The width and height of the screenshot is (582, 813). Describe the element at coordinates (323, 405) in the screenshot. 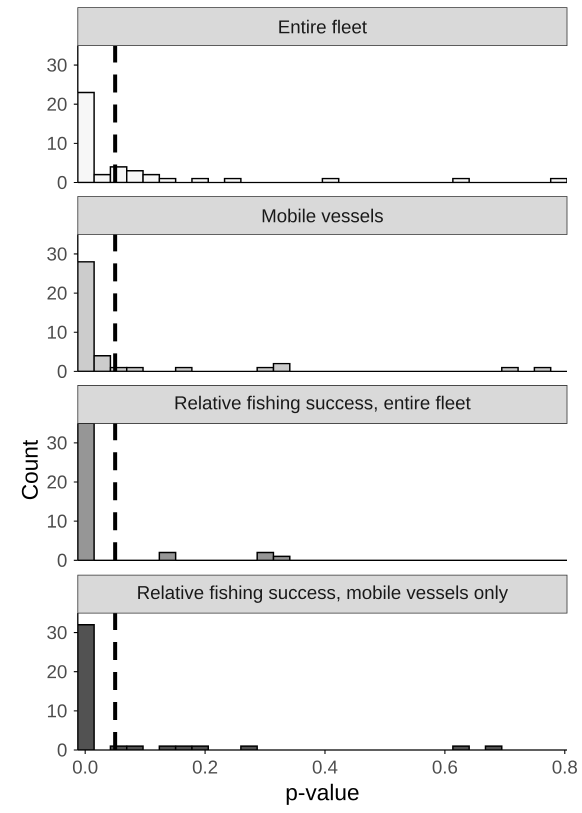

I see `chart-title: Relative fishing success, entire fleet` at that location.